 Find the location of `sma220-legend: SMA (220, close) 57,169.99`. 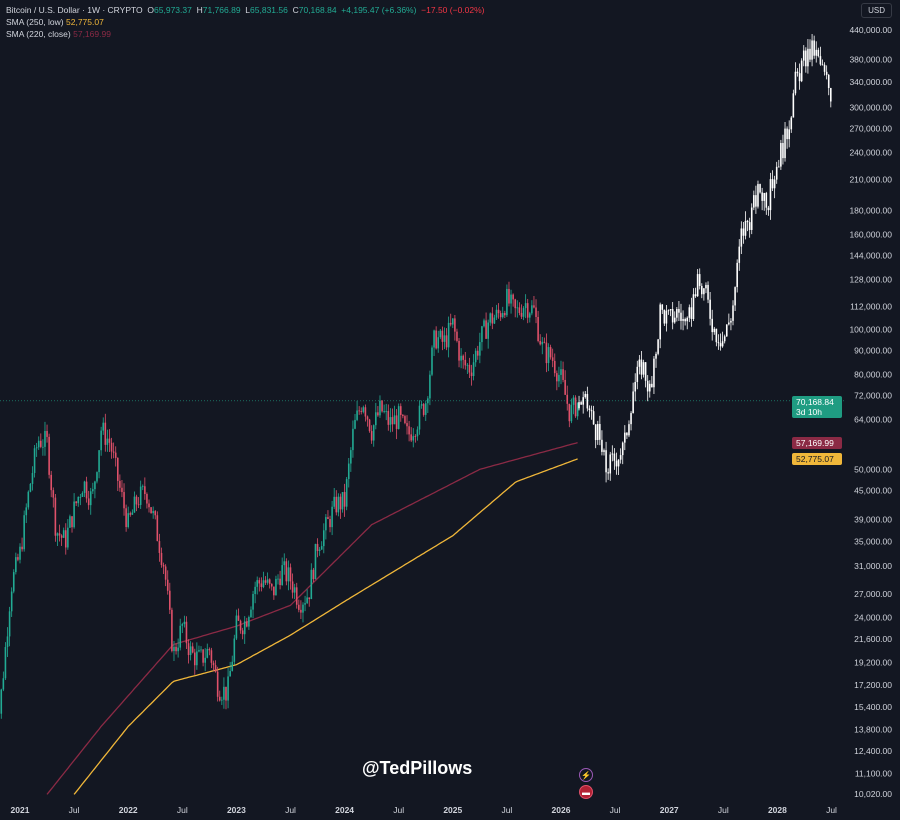

sma220-legend: SMA (220, close) 57,169.99 is located at coordinates (58, 34).